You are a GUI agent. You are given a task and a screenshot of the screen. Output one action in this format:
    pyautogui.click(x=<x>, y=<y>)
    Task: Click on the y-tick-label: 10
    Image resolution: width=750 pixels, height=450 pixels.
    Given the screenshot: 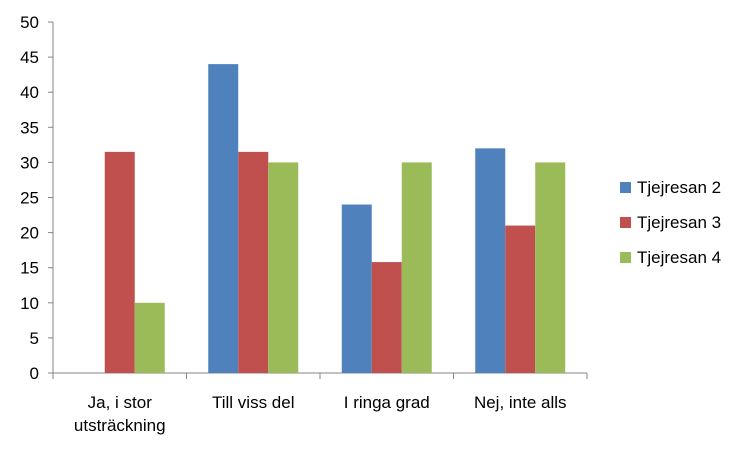 What is the action you would take?
    pyautogui.click(x=29, y=303)
    